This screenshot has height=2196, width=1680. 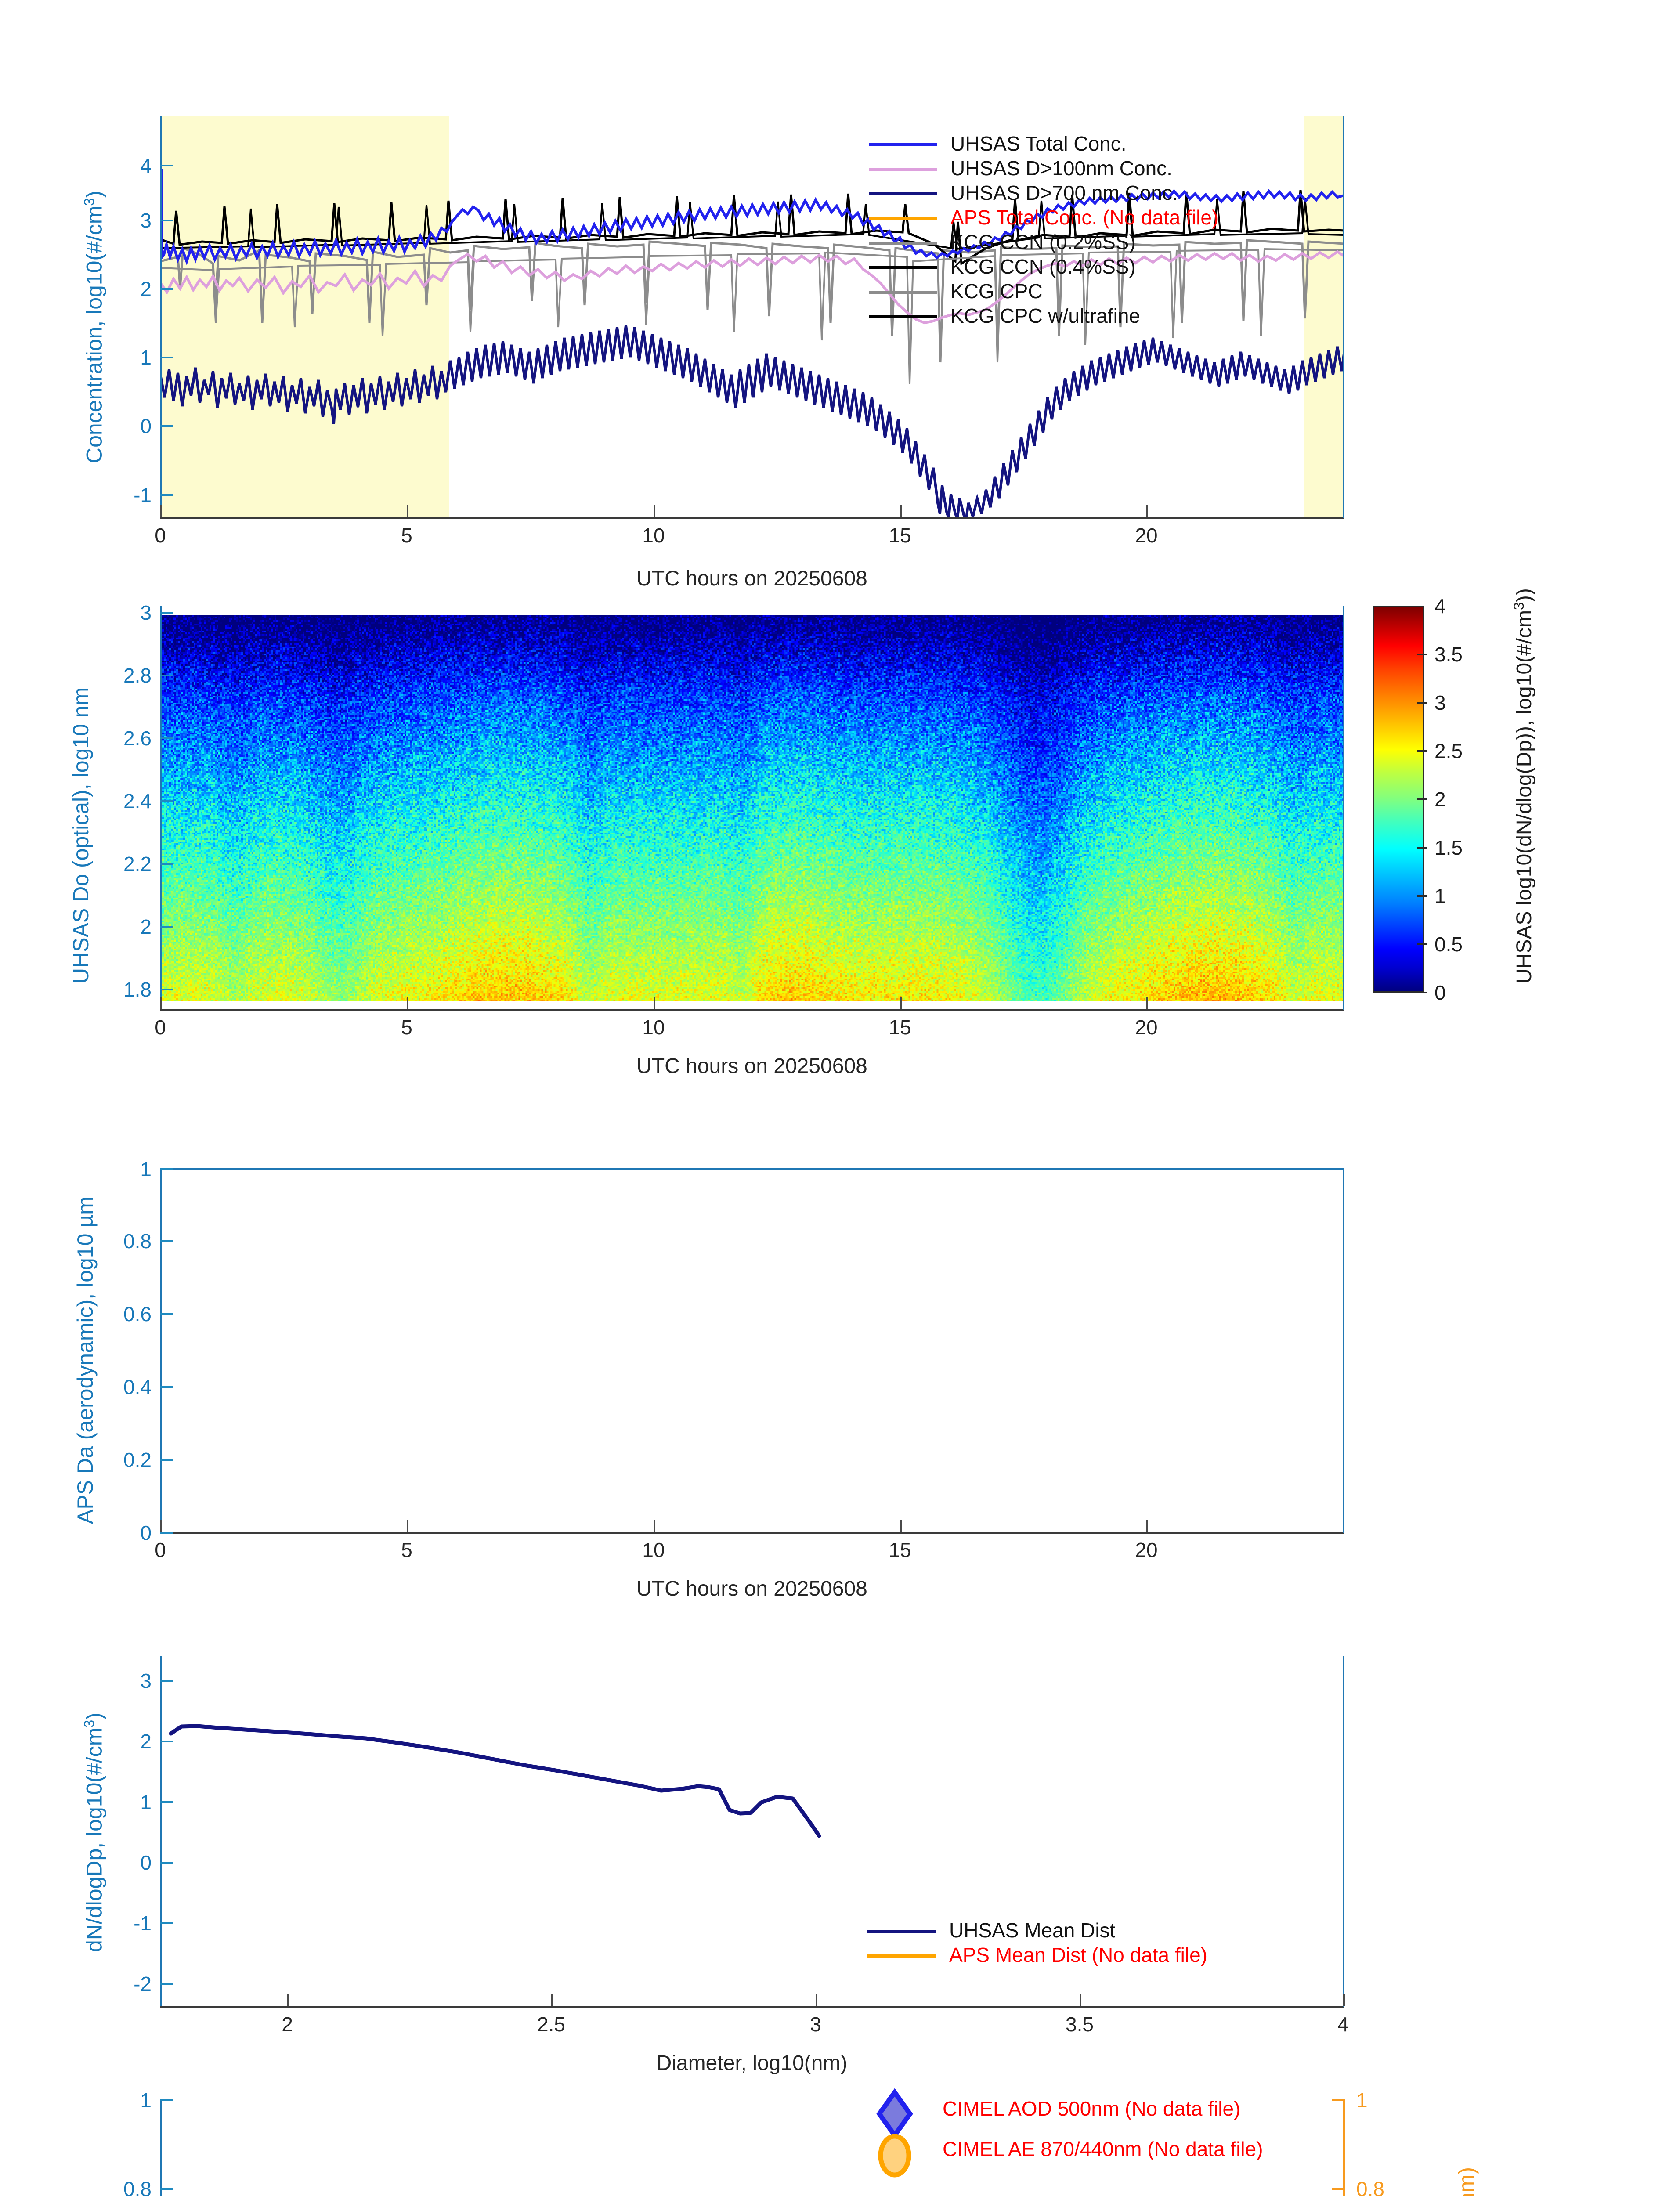 I want to click on panel3-xtick-label: 10, so click(x=654, y=1550).